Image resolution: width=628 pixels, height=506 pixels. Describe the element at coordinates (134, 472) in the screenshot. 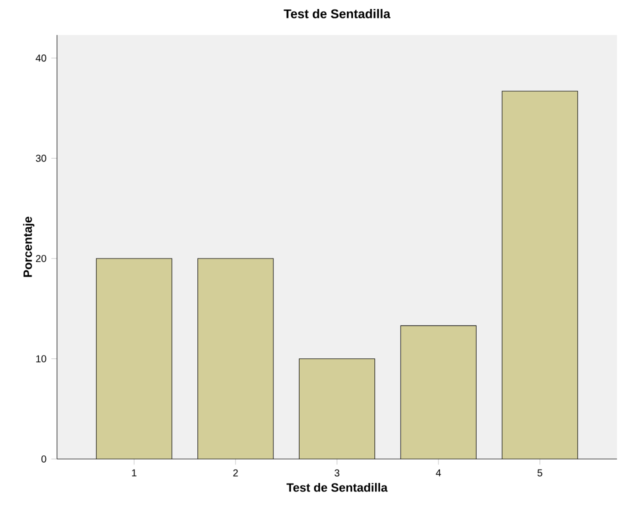

I see `x-tick-label: 1` at that location.